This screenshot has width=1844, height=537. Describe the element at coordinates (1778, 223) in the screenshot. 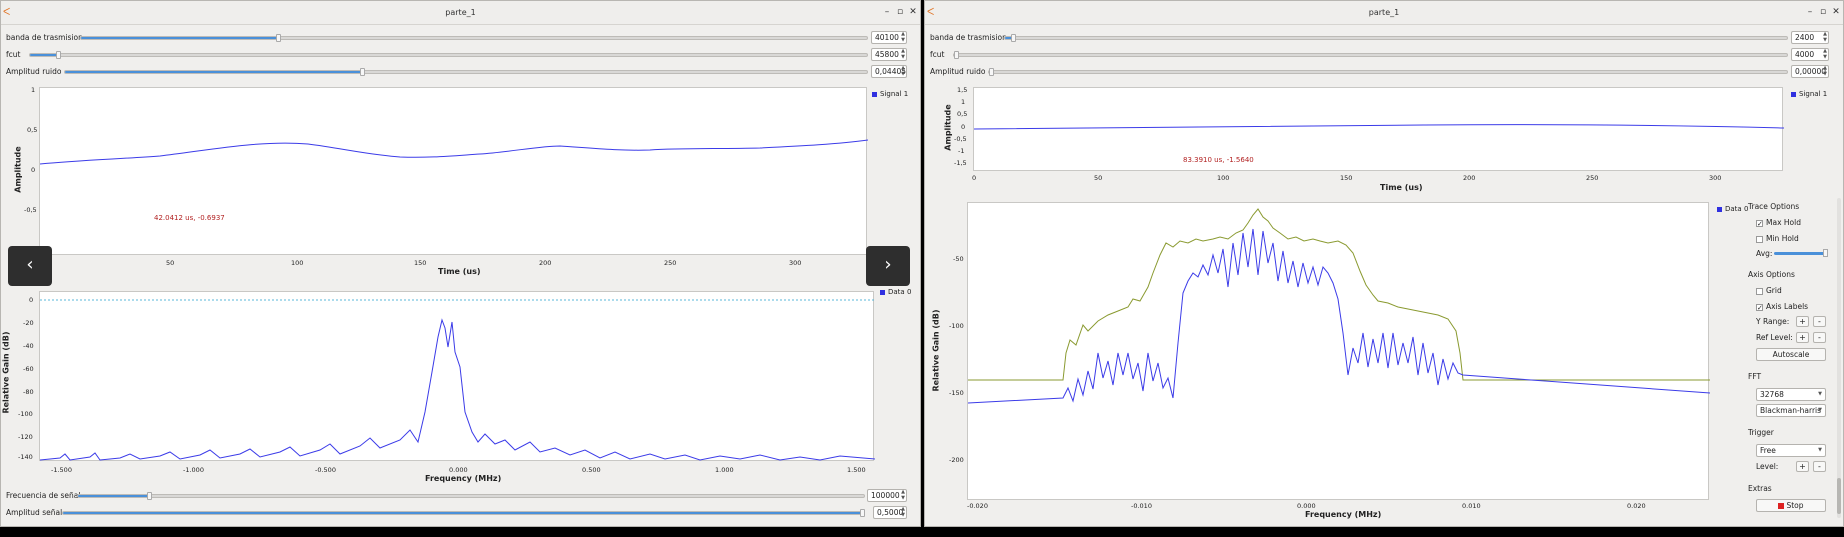

I see `max-hold-checkbox: ✓ Max Hold` at that location.